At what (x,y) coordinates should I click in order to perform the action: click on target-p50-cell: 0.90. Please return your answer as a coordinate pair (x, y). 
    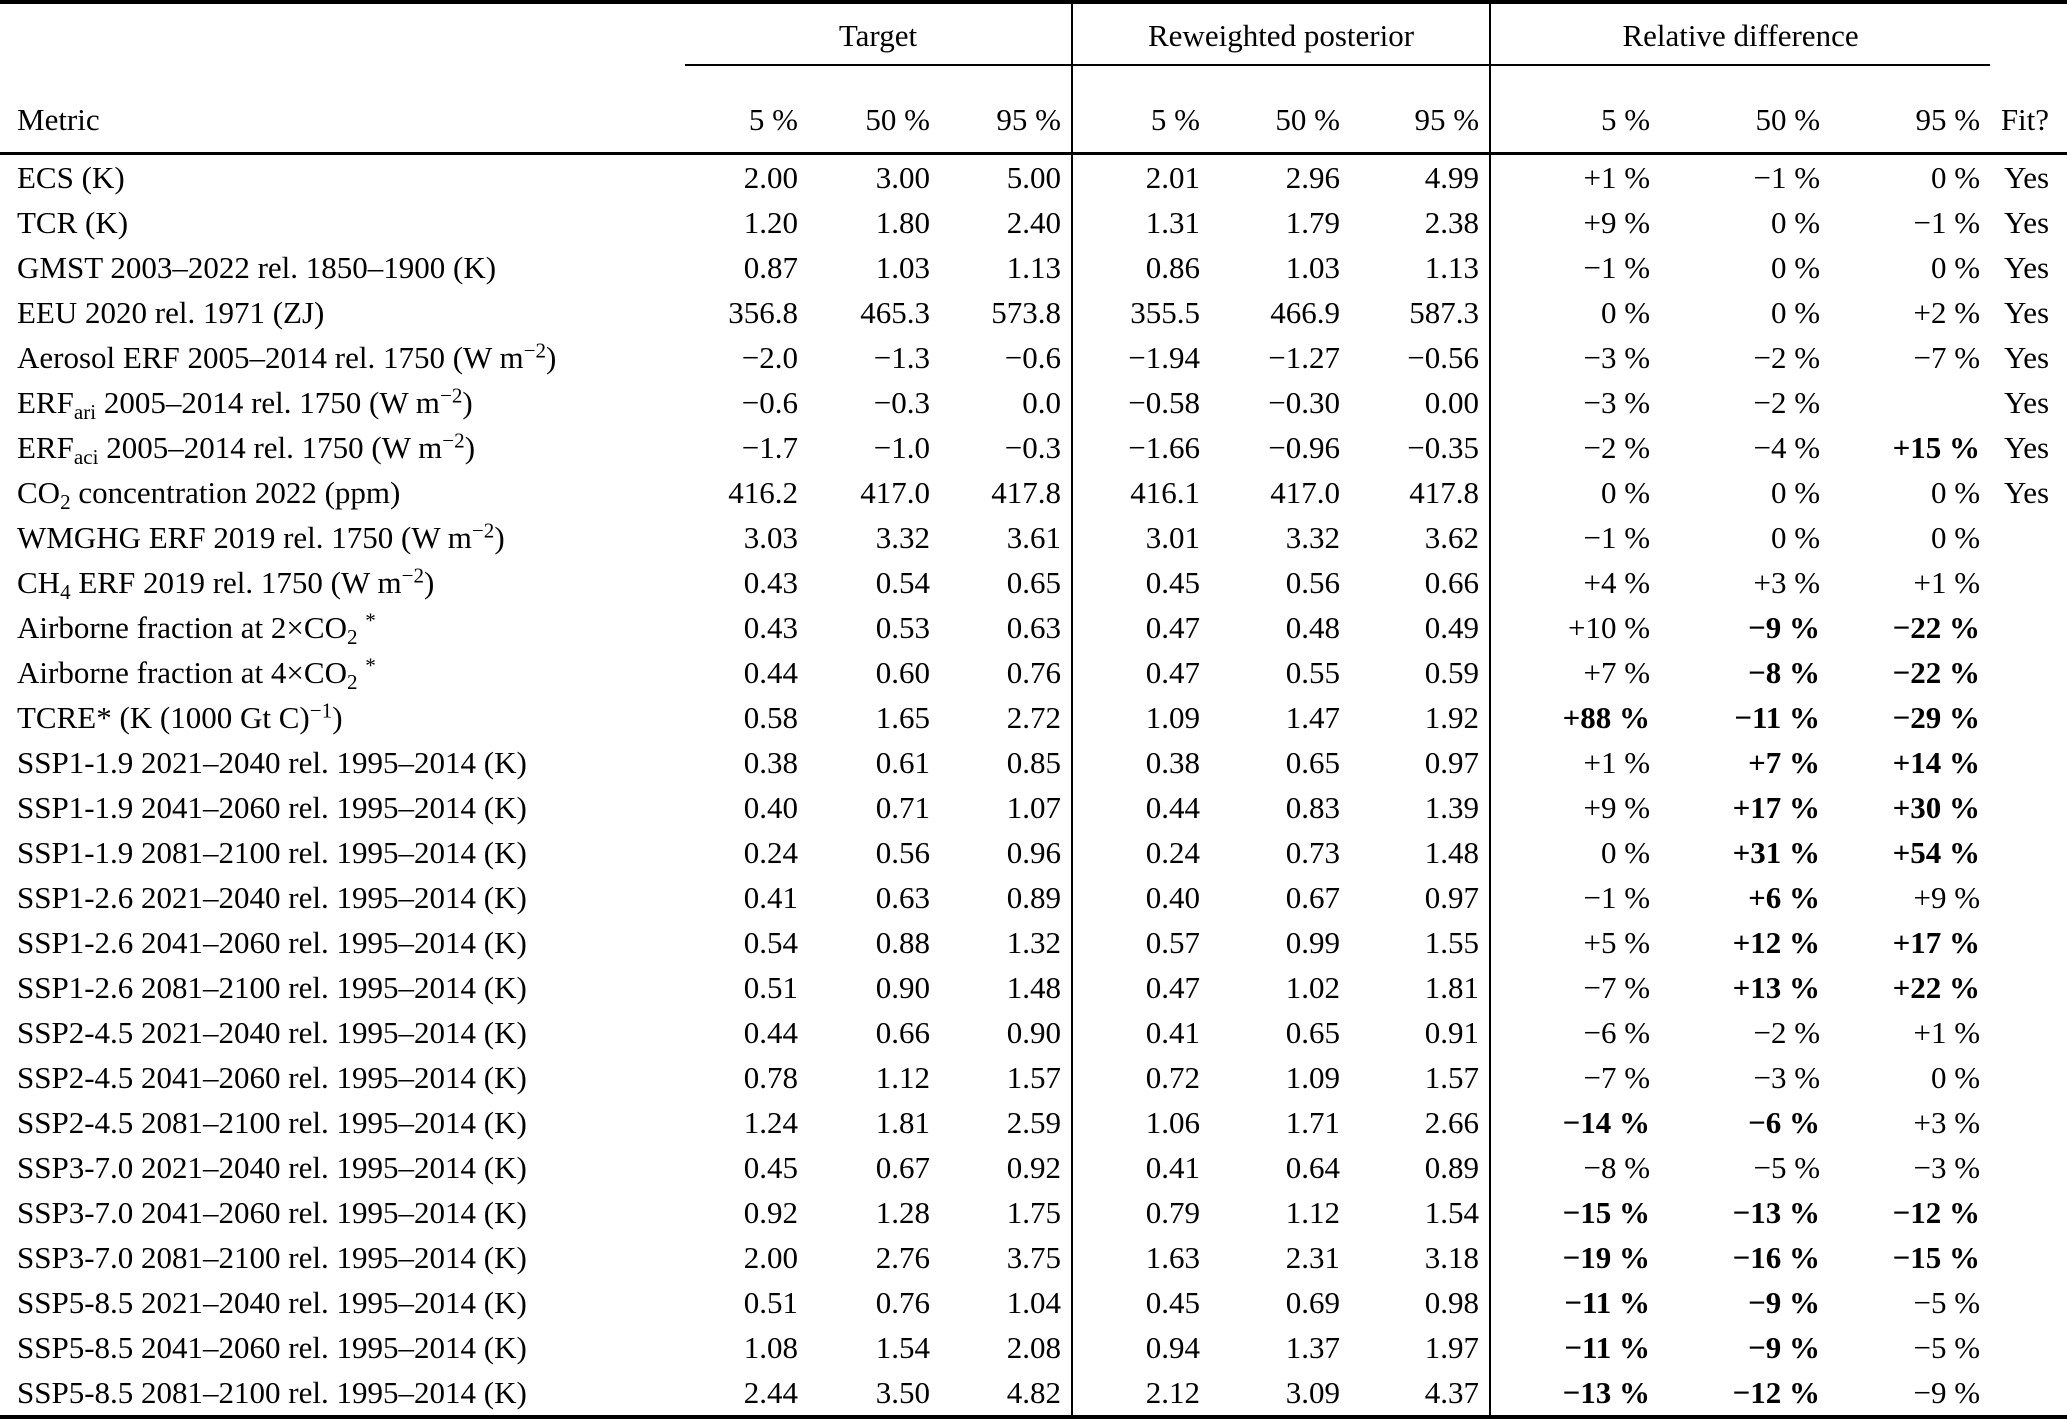
    Looking at the image, I should click on (902, 987).